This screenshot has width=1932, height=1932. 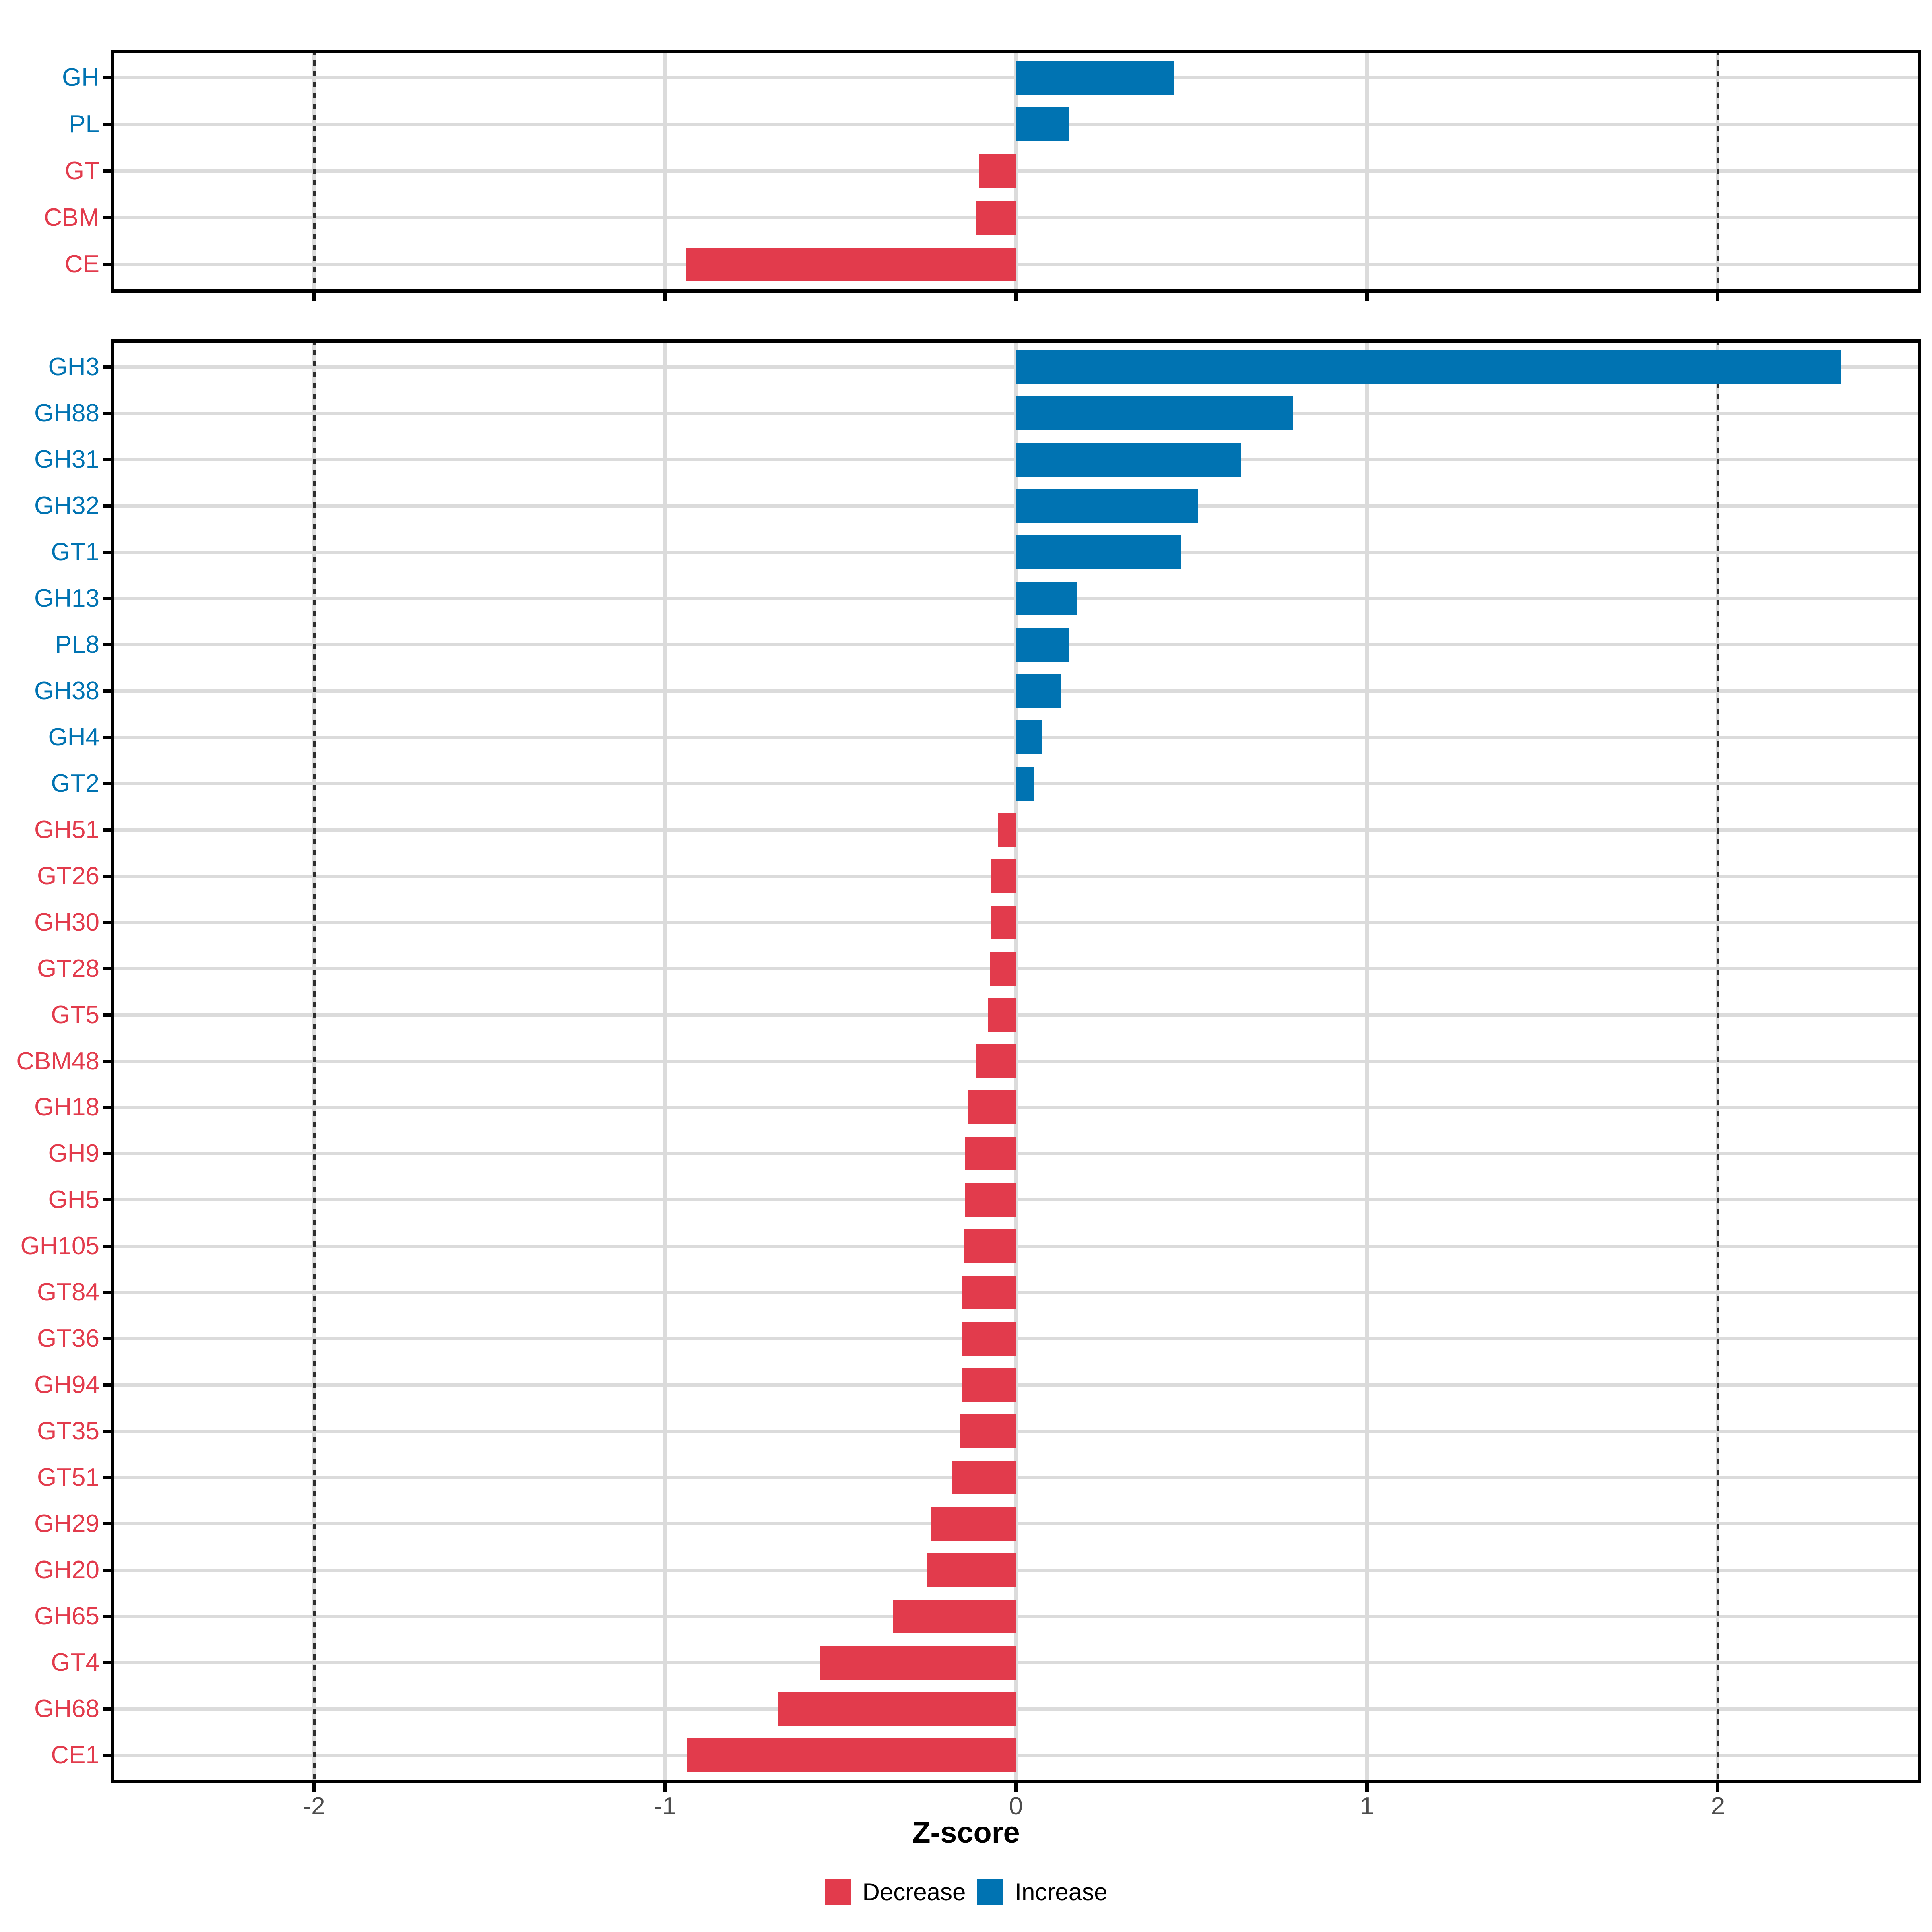 What do you see at coordinates (66, 1524) in the screenshot?
I see `y-axis-label-GH29: GH29` at bounding box center [66, 1524].